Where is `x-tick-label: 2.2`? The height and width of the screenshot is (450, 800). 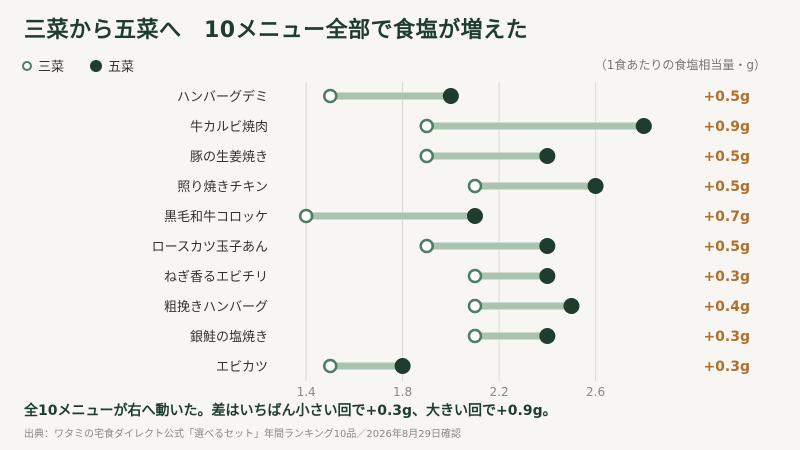 x-tick-label: 2.2 is located at coordinates (499, 392).